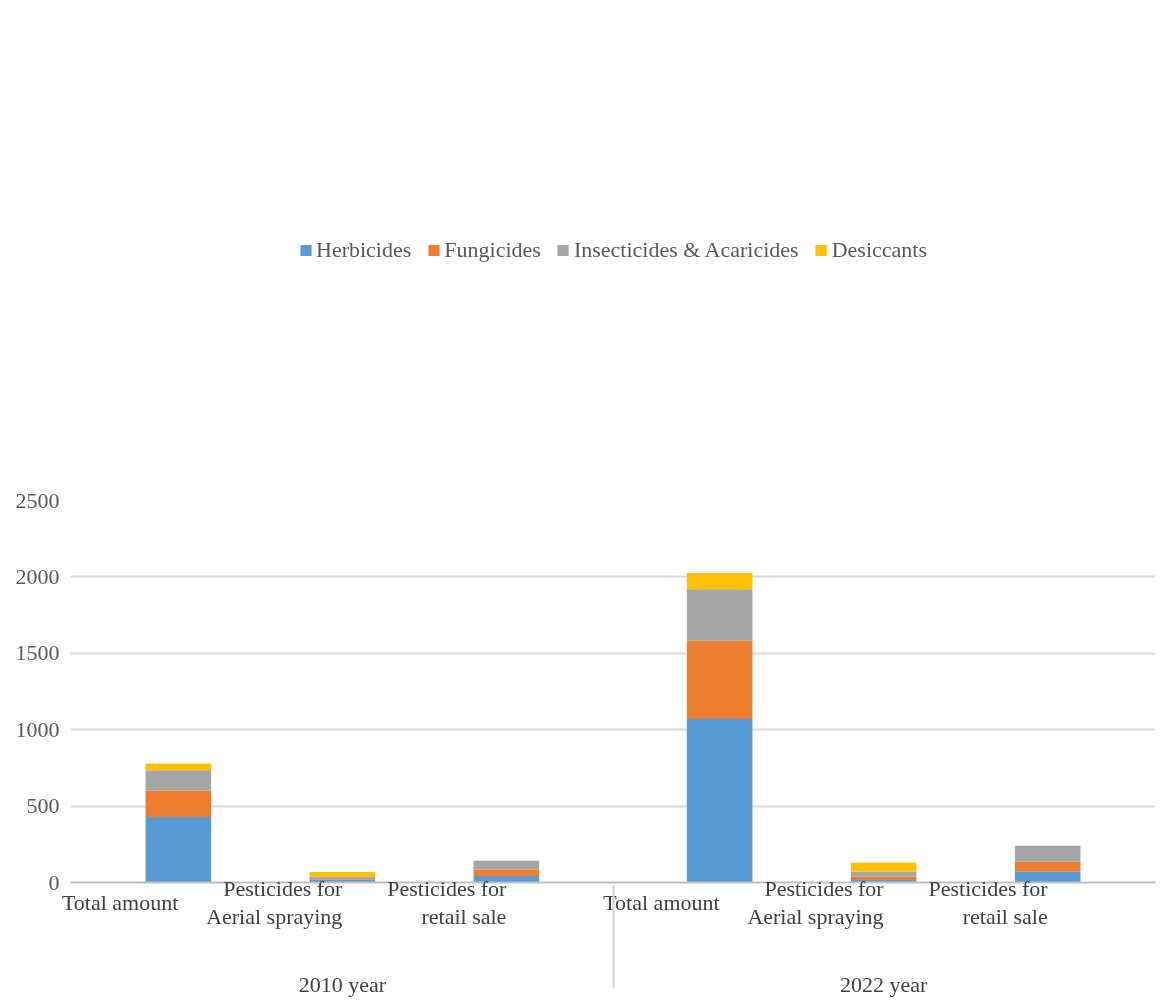 This screenshot has width=1171, height=1005. What do you see at coordinates (883, 984) in the screenshot?
I see `text: 2022 year` at bounding box center [883, 984].